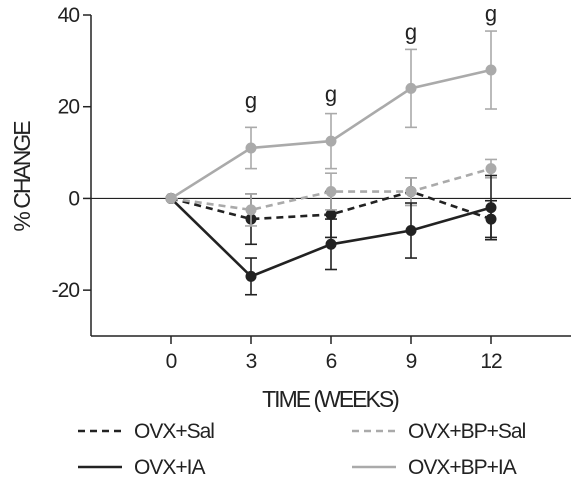  I want to click on y-tick-label: 40, so click(69, 15).